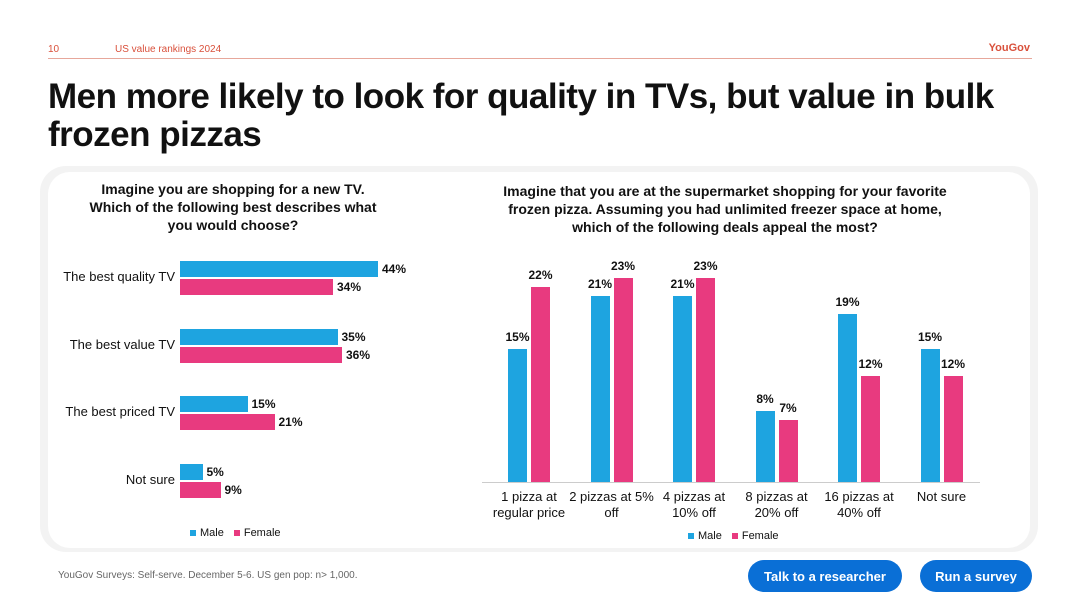  Describe the element at coordinates (54, 49) in the screenshot. I see `page-number: 10` at that location.